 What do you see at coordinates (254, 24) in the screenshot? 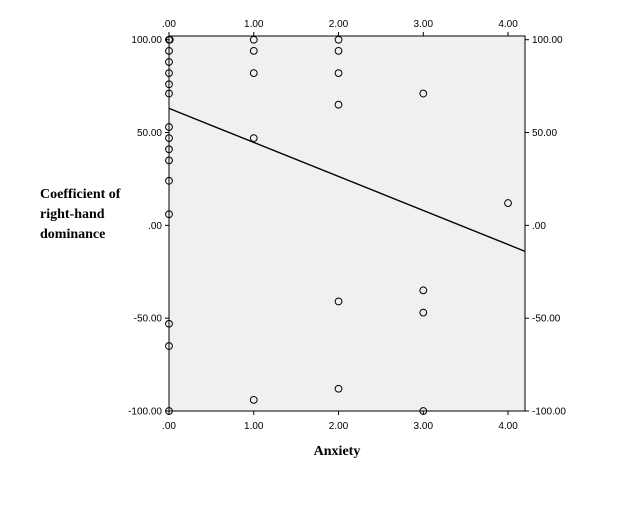
I see `x-tick-label-top: 1.00` at bounding box center [254, 24].